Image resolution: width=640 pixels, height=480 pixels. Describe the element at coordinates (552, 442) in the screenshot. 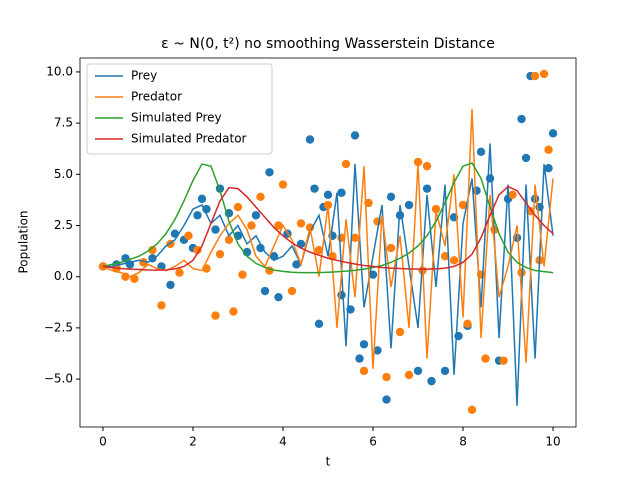

I see `x-tick-label: 10` at that location.